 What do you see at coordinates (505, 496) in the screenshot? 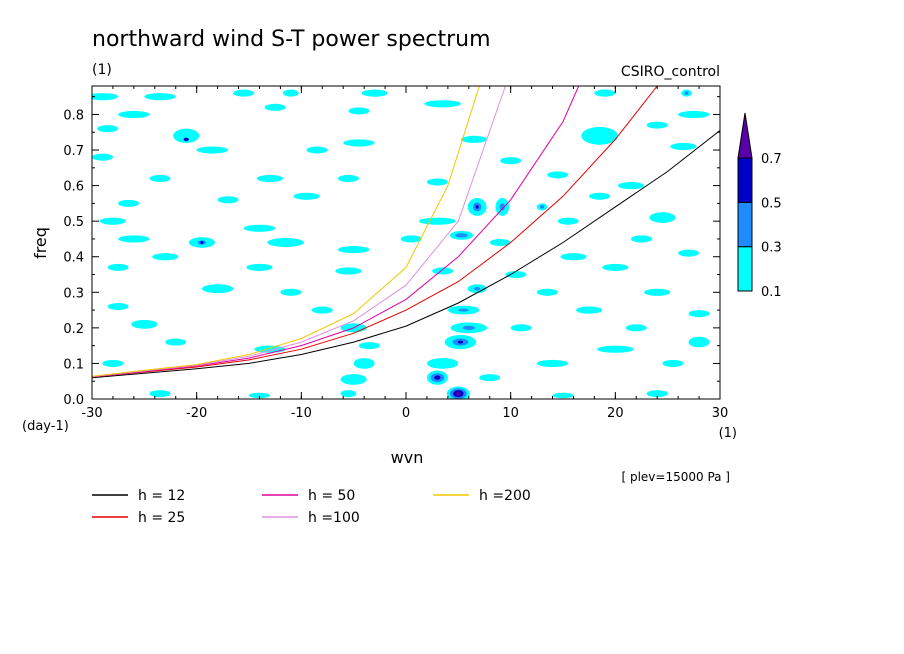
I see `legend-label: h =200` at bounding box center [505, 496].